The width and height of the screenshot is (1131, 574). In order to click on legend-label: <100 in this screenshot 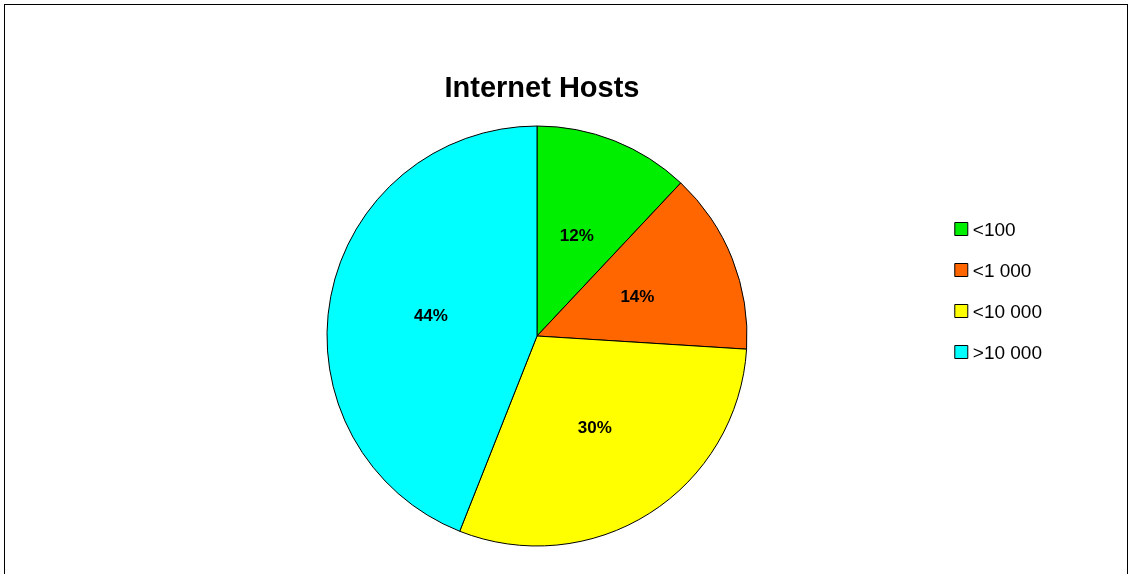, I will do `click(994, 229)`.